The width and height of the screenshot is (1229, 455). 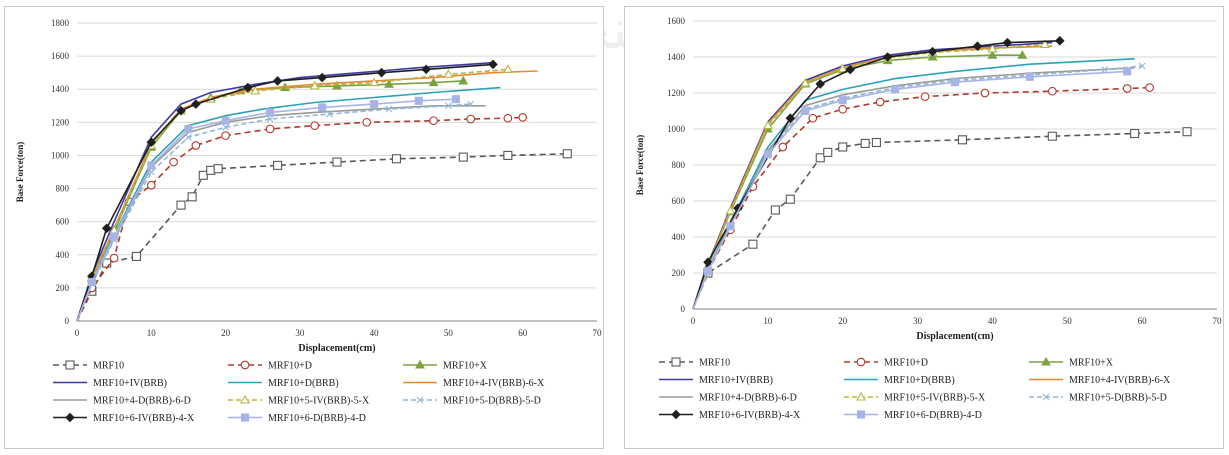 What do you see at coordinates (60, 23) in the screenshot?
I see `y-tick-label: 1800` at bounding box center [60, 23].